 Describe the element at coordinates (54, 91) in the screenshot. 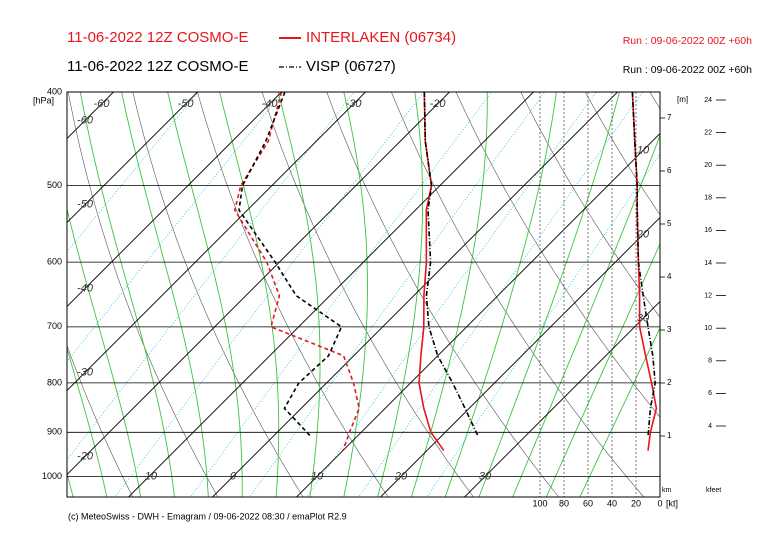

I see `y-tick-label: 400` at that location.